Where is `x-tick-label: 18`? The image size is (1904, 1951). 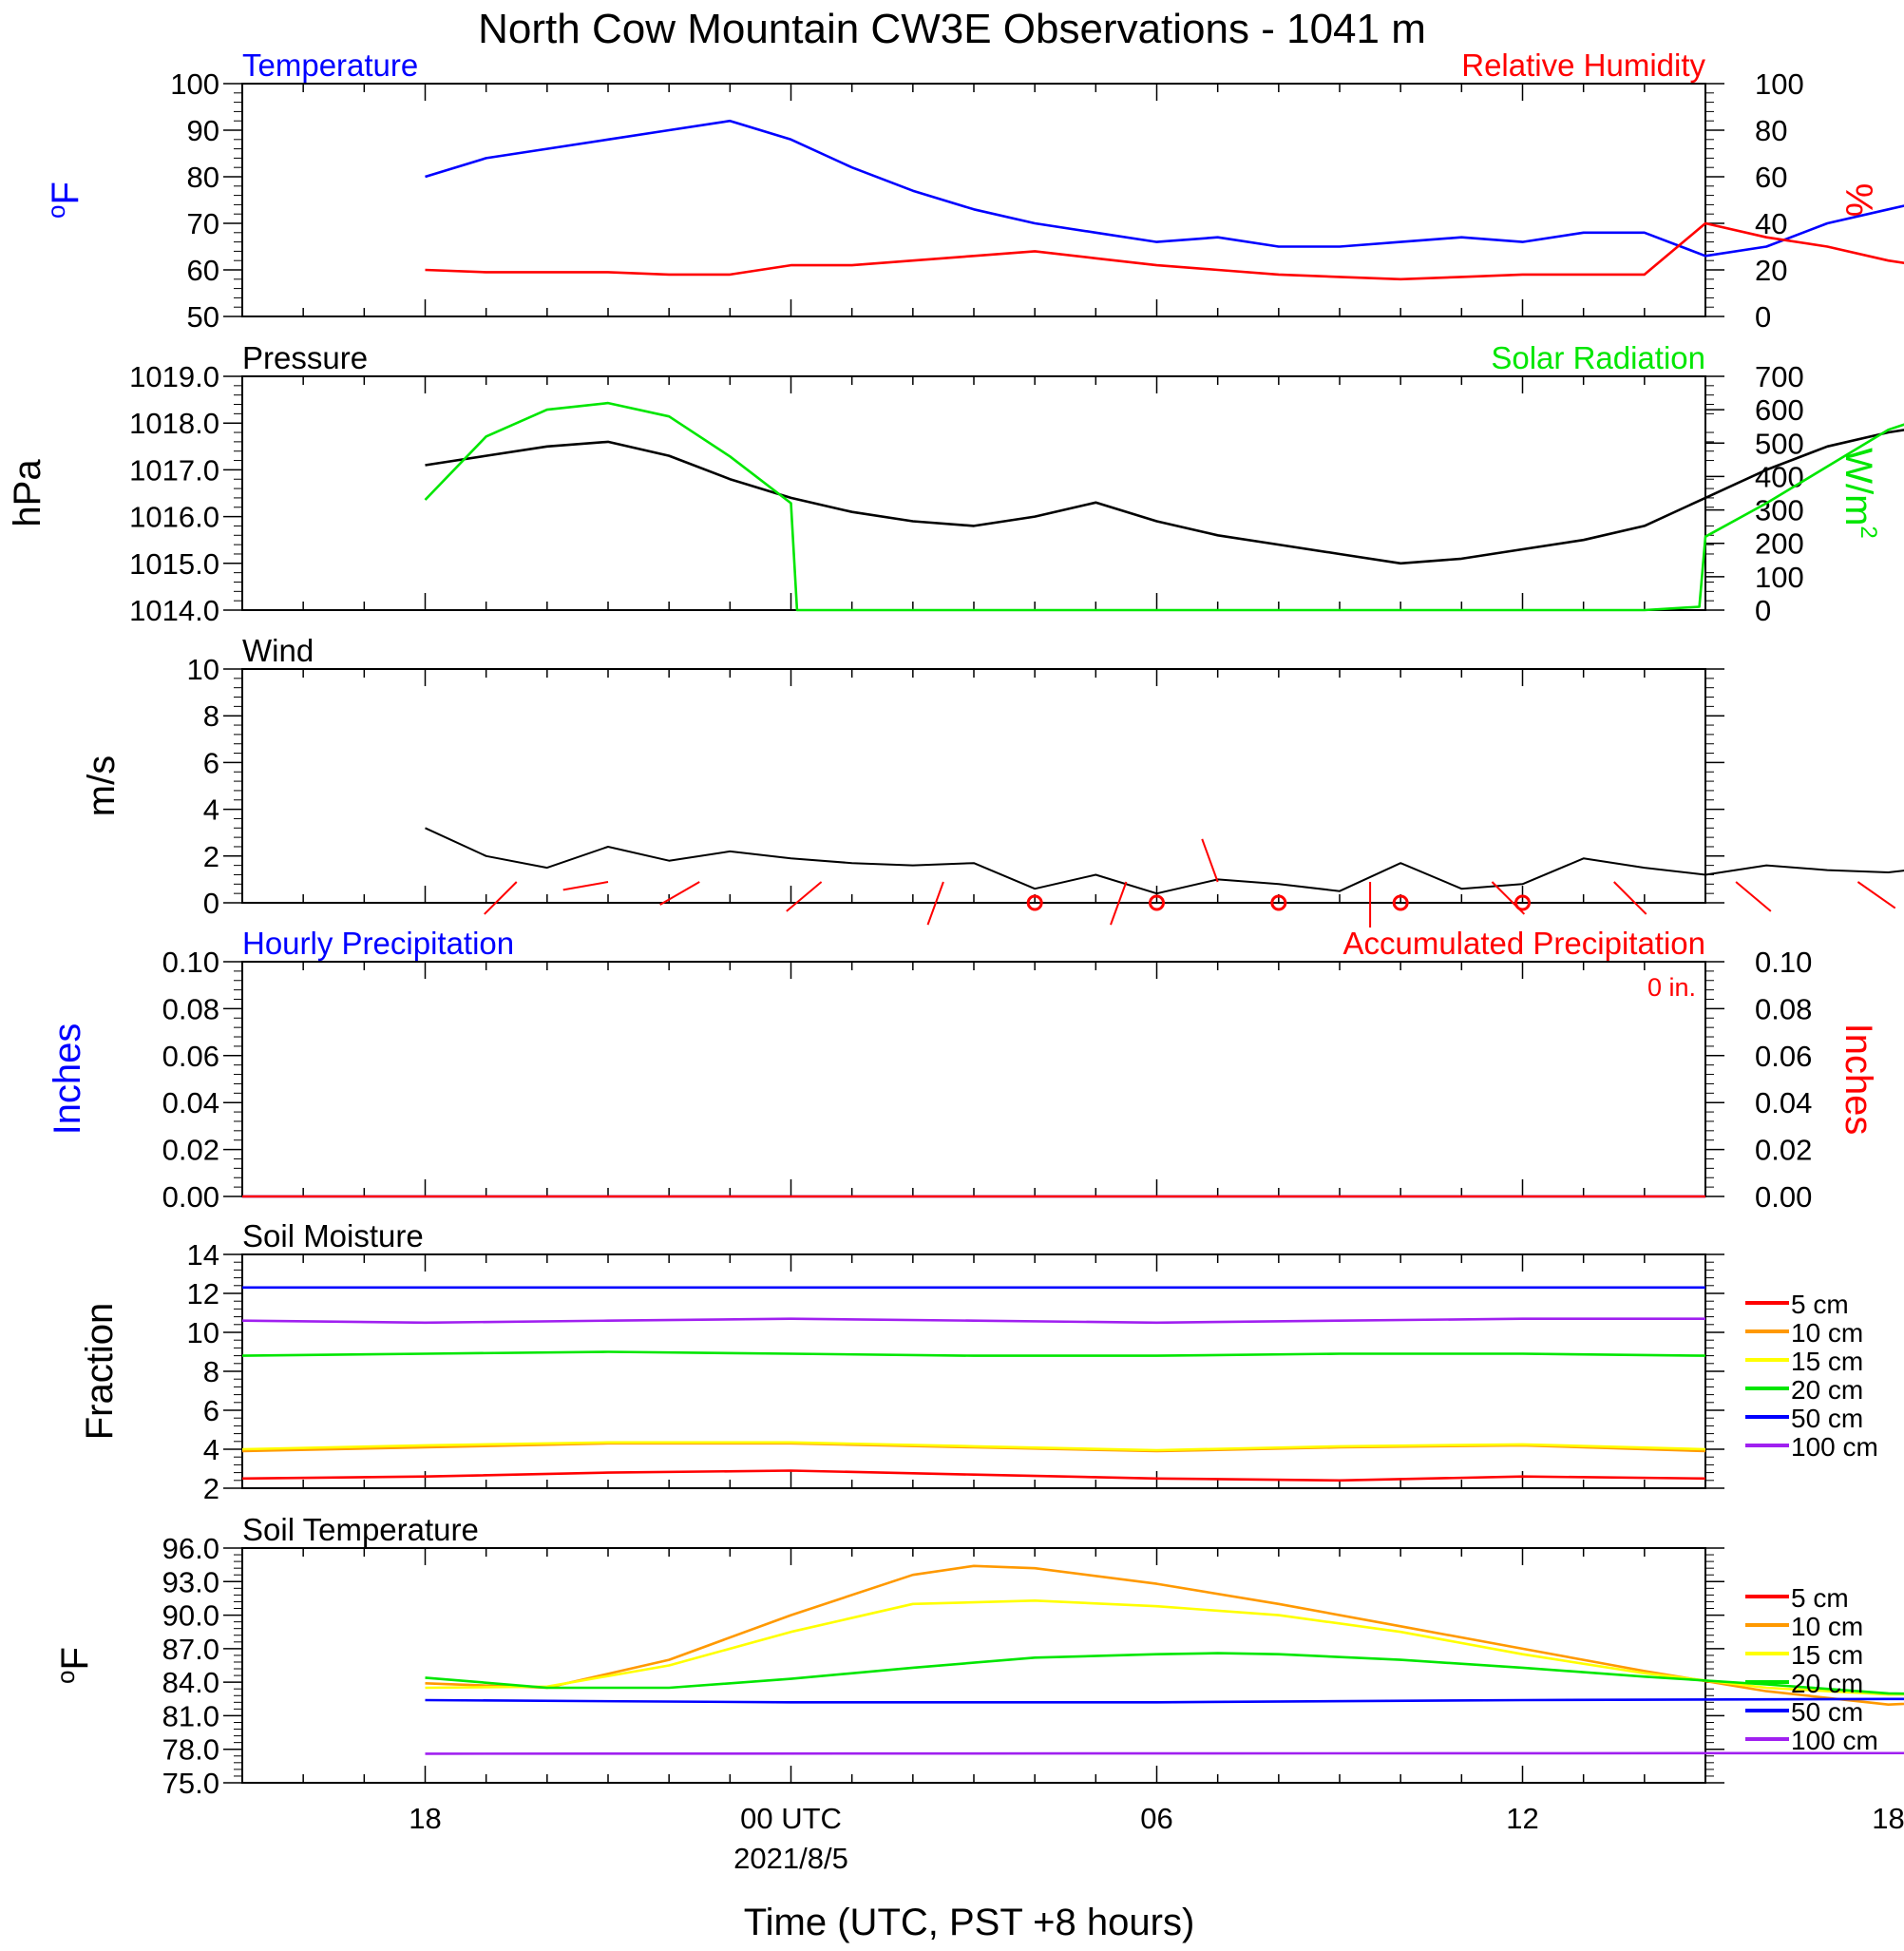 x-tick-label: 18 is located at coordinates (425, 1818).